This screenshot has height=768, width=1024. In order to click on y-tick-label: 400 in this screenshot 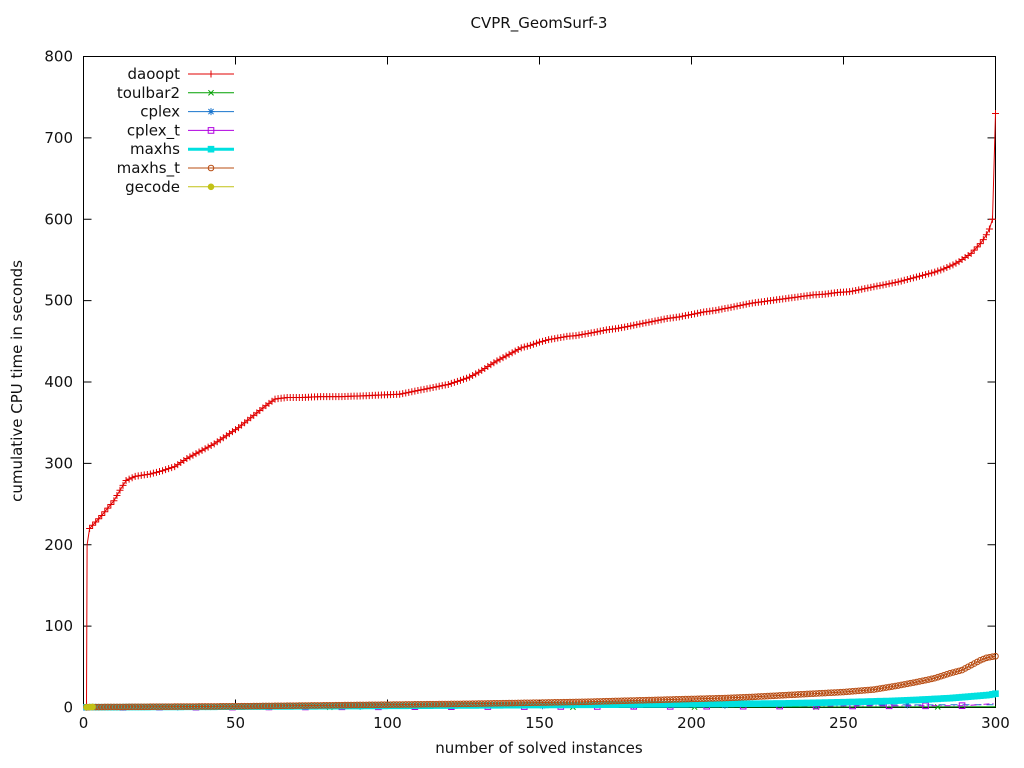, I will do `click(58, 382)`.